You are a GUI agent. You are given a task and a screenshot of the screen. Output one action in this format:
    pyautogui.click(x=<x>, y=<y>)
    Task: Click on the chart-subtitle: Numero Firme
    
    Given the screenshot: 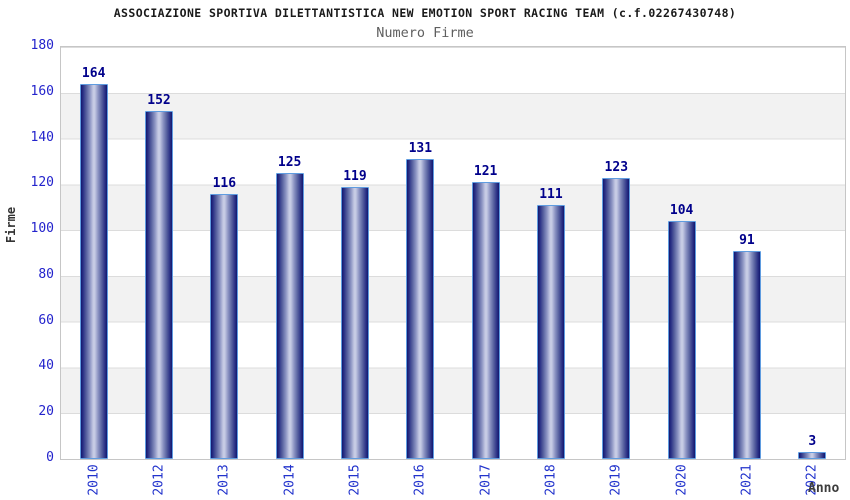 What is the action you would take?
    pyautogui.click(x=425, y=33)
    